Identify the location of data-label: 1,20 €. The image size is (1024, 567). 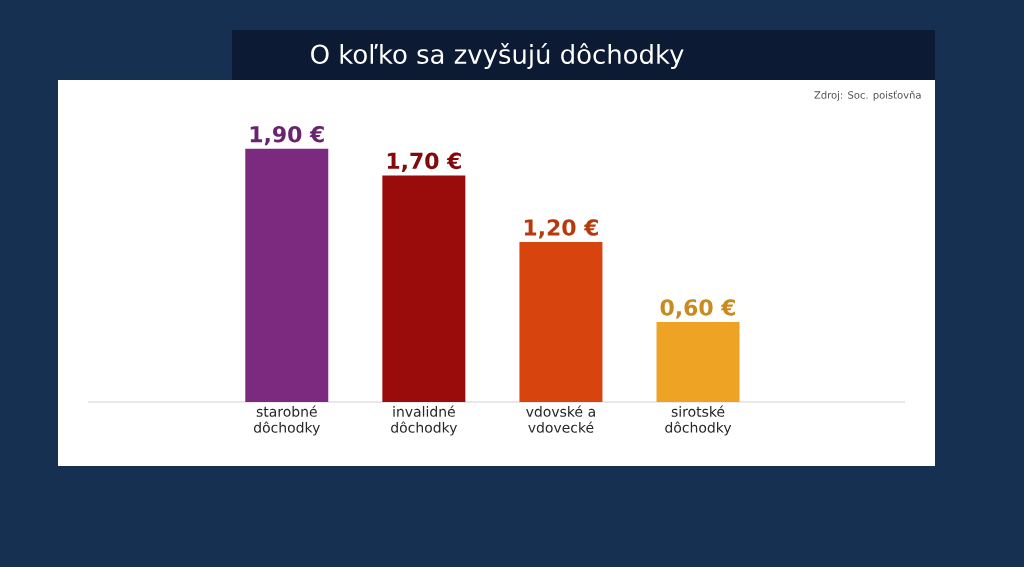
(561, 229).